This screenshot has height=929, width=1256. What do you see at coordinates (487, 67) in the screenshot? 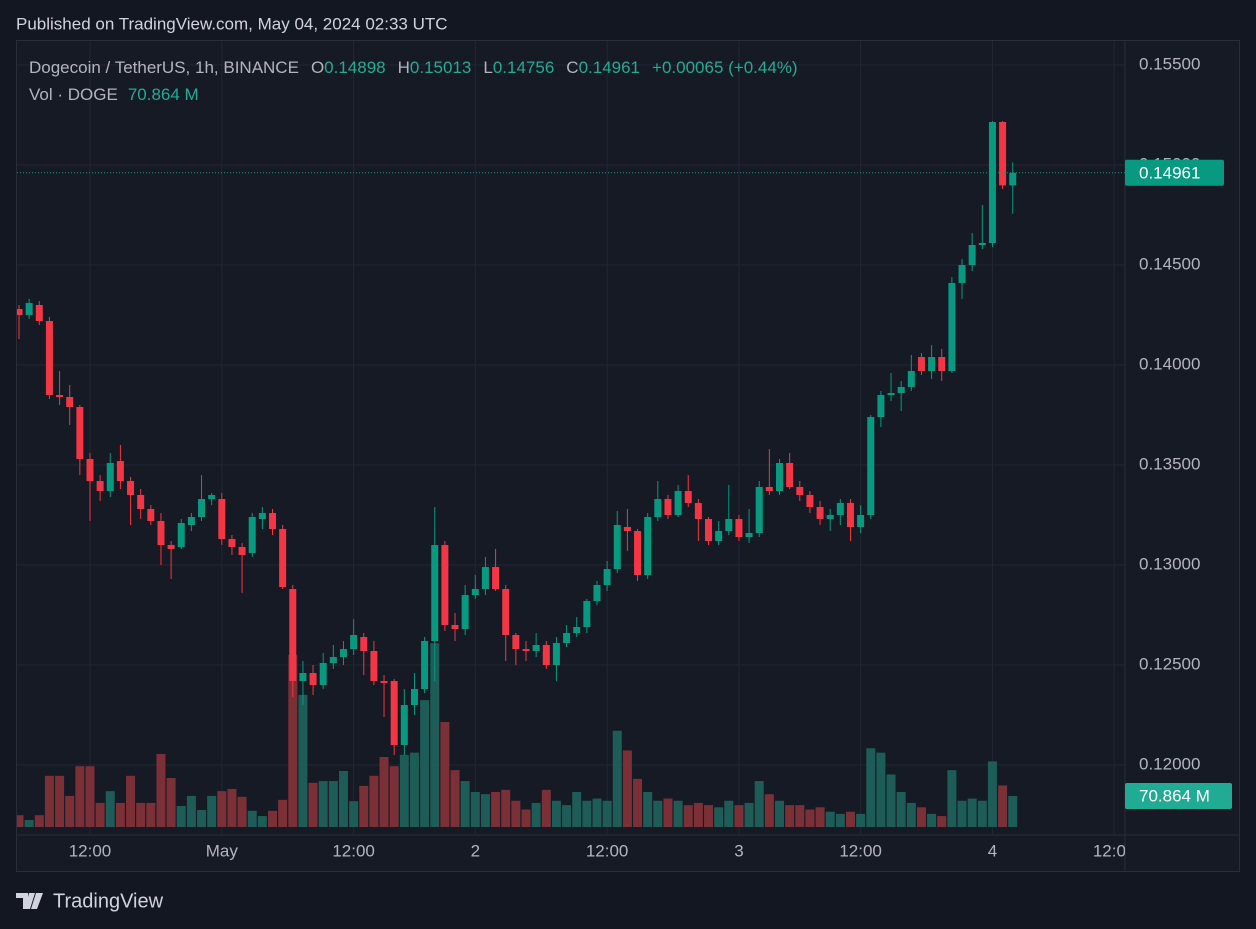
I see `legend-low-label: L` at bounding box center [487, 67].